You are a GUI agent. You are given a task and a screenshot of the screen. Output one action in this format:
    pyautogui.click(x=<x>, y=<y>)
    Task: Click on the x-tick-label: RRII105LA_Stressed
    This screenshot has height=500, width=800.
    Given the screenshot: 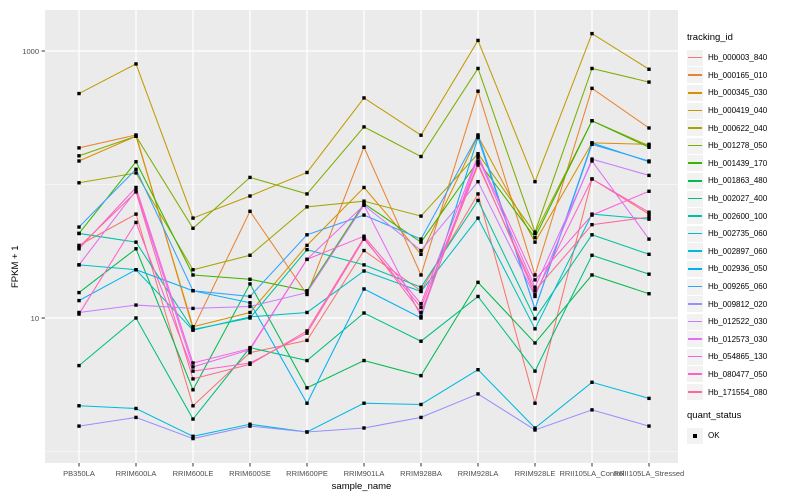 What is the action you would take?
    pyautogui.click(x=649, y=473)
    